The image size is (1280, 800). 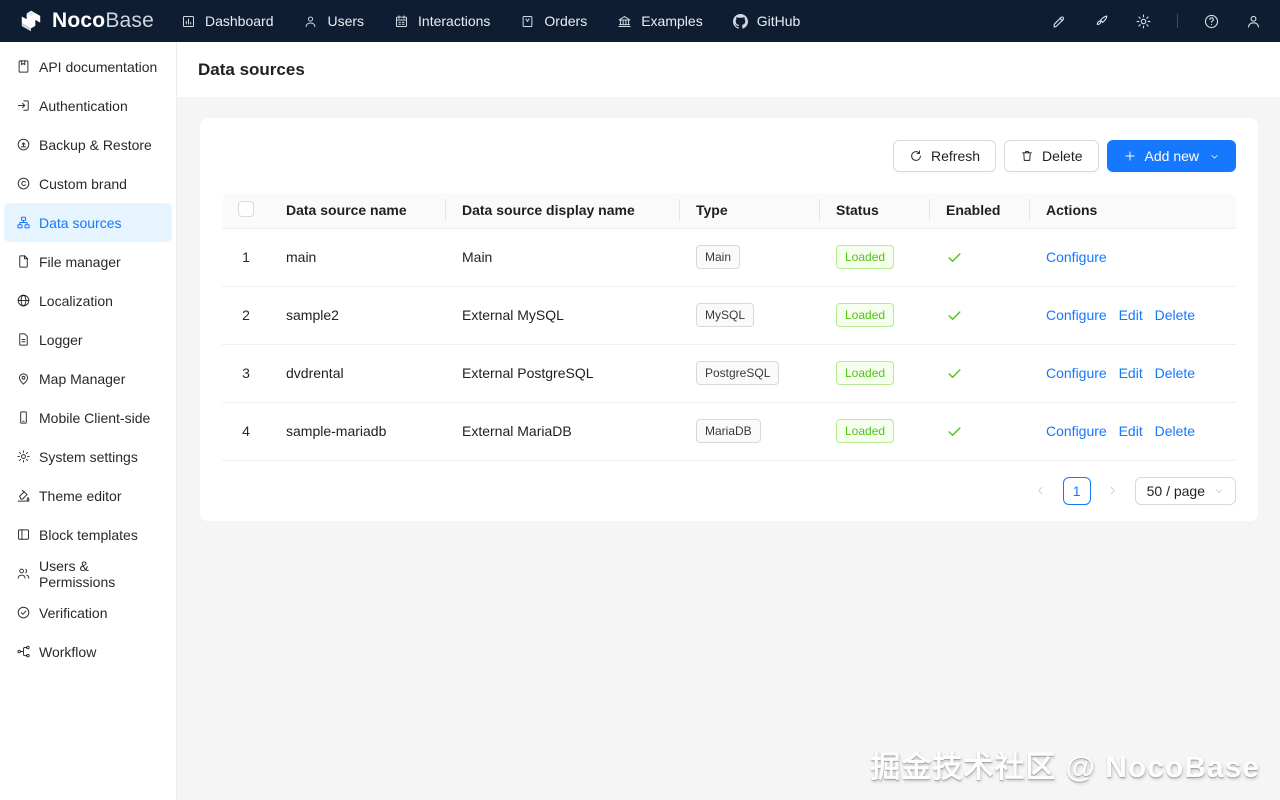 I want to click on sidebar-item-theme-editor: Theme editor, so click(x=88, y=495).